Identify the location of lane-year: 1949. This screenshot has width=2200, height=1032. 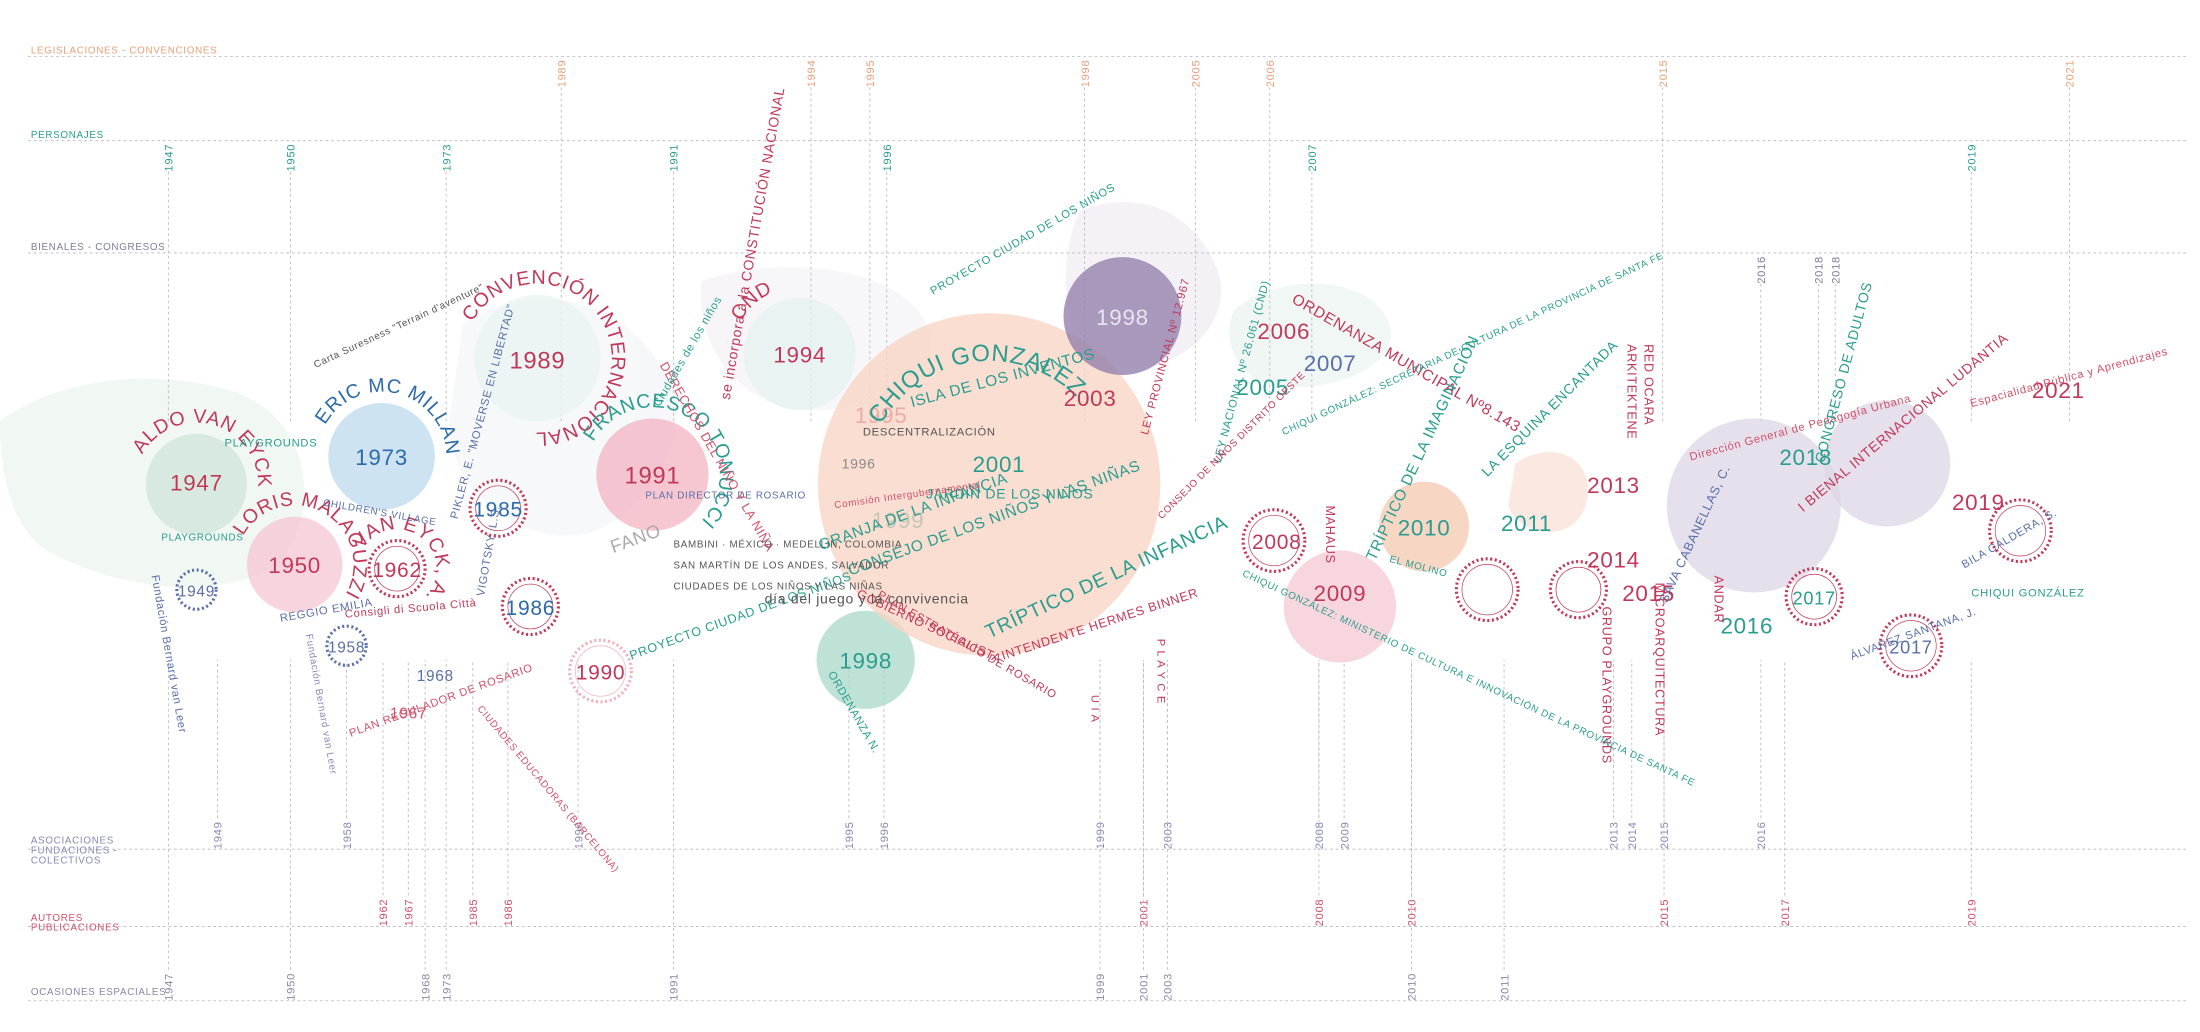
(219, 835).